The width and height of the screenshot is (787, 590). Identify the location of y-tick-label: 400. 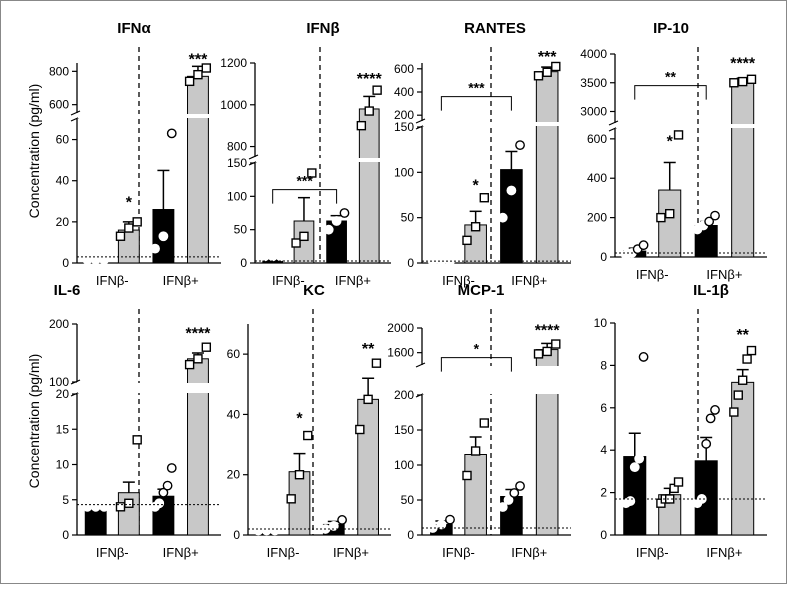
(404, 92).